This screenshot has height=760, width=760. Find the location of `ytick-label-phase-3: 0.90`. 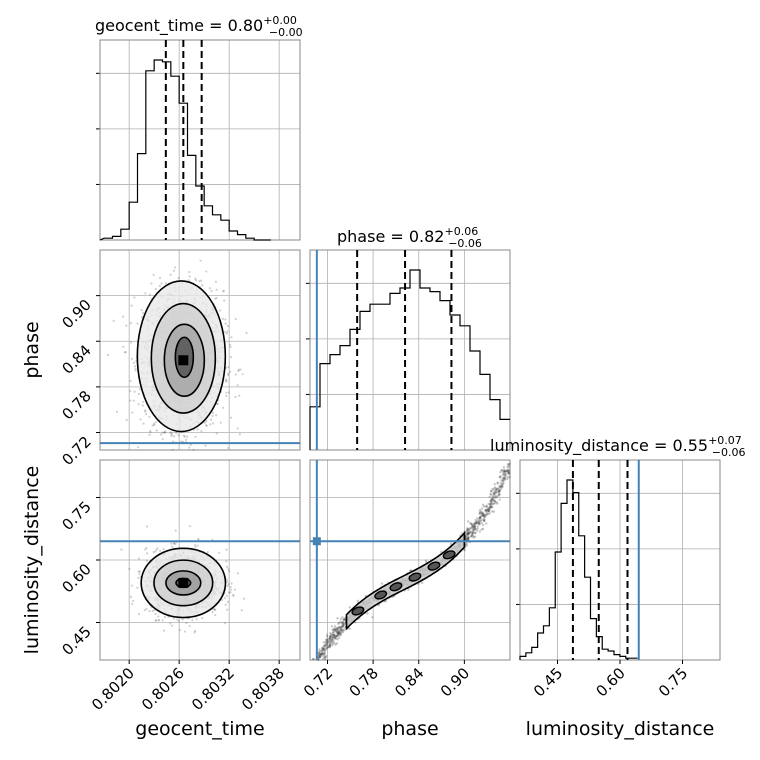

ytick-label-phase-3: 0.90 is located at coordinates (76, 314).